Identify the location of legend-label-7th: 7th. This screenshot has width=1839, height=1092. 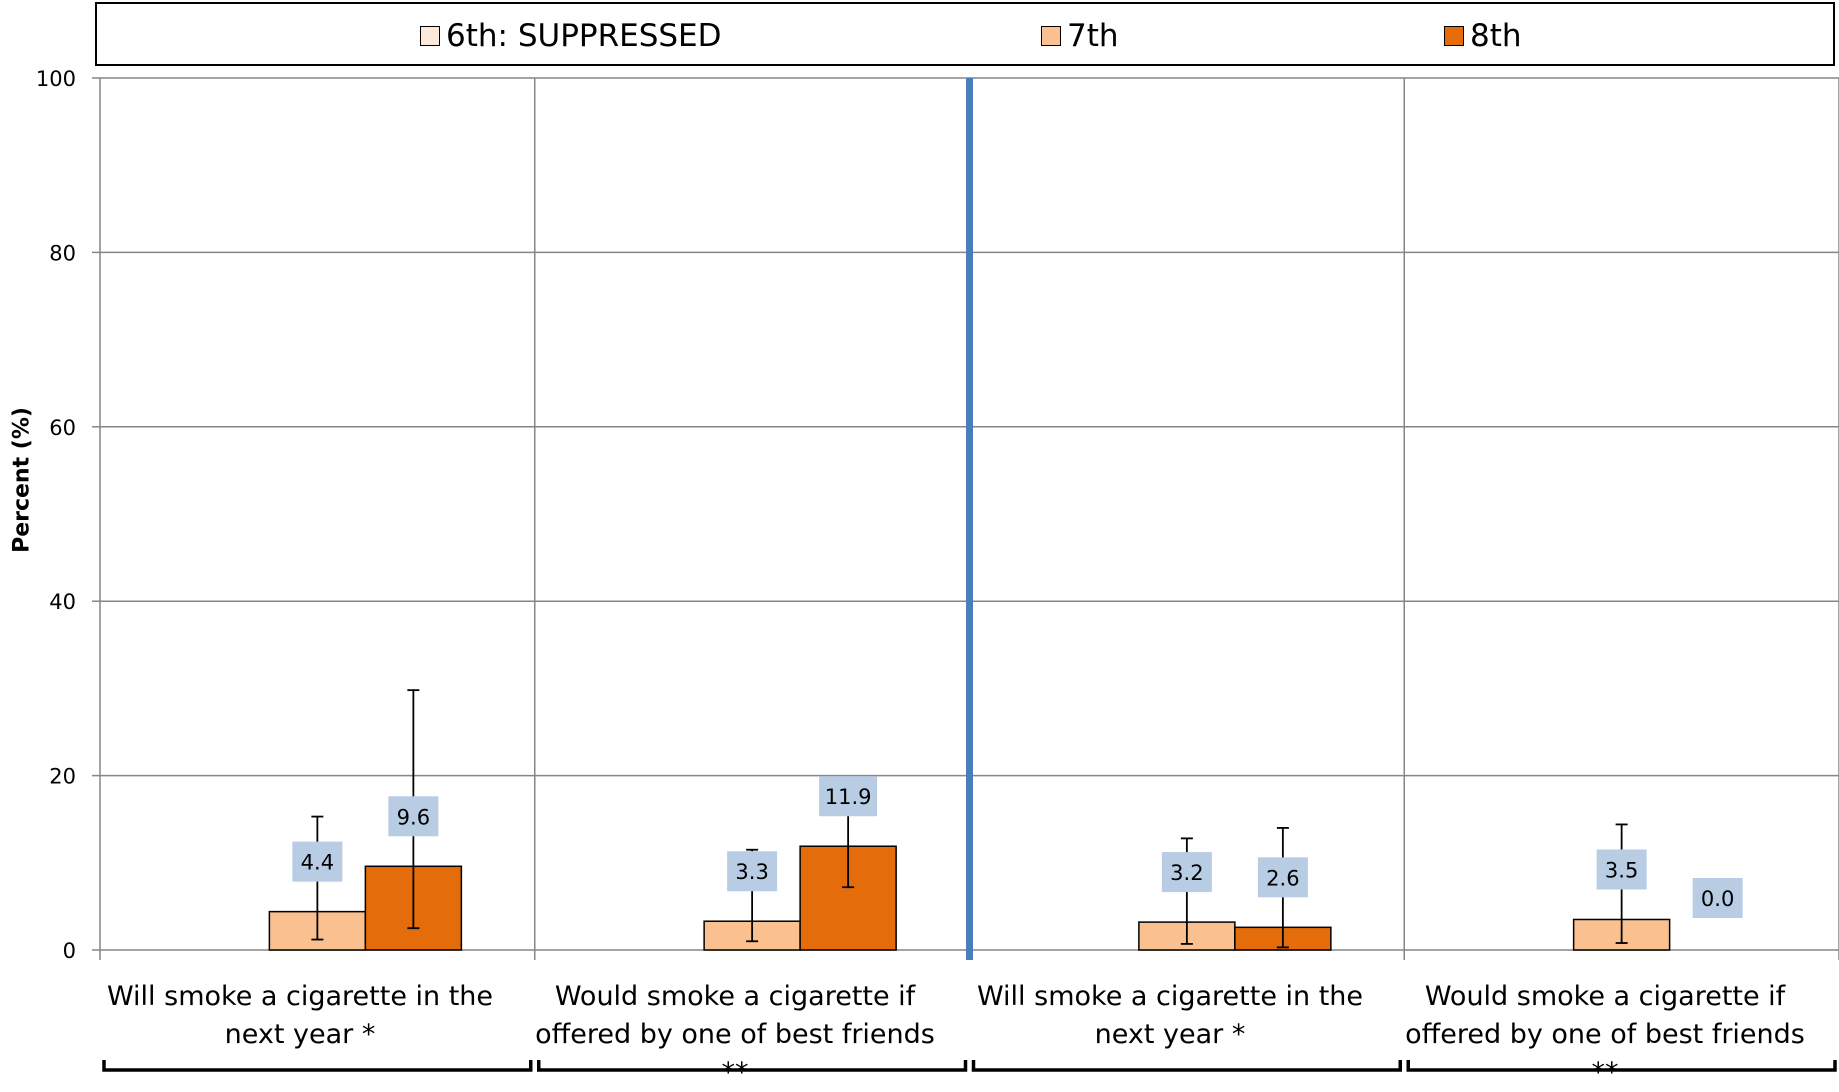
(1093, 36).